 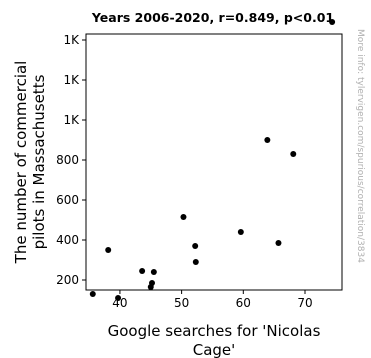 What do you see at coordinates (214, 331) in the screenshot?
I see `x-axis-label-line-1: Google searches for 'Nicolas` at bounding box center [214, 331].